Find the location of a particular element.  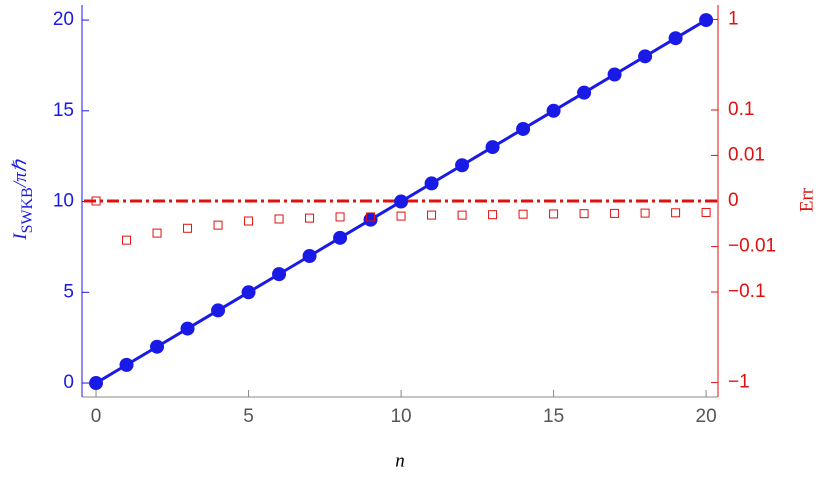

y-label-rest: /πℏ is located at coordinates (20, 173).